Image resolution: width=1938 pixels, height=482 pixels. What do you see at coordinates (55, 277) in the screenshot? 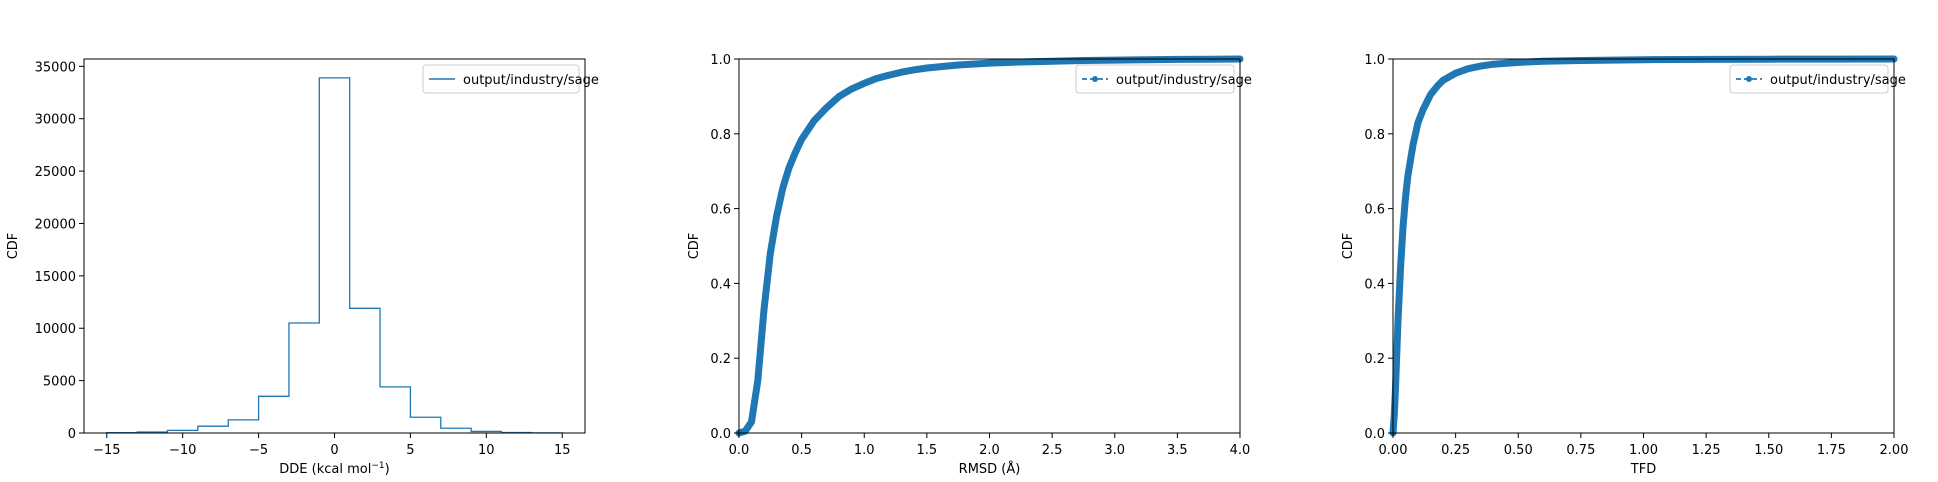
I see `y-tick-label: 15000` at bounding box center [55, 277].